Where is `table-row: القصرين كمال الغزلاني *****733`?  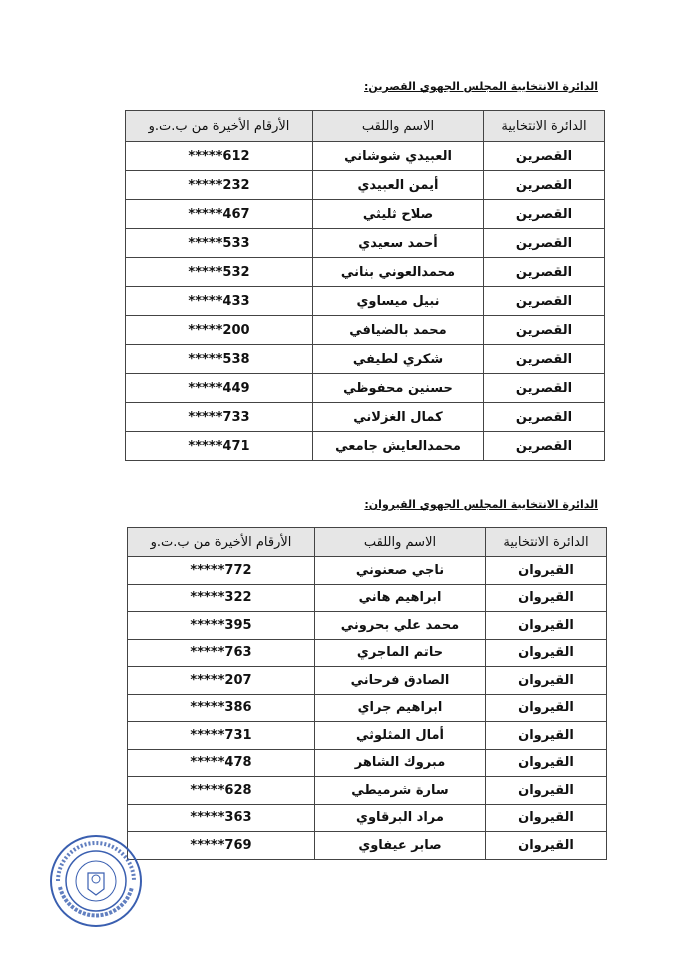
table-row: القصرين كمال الغزلاني *****733 is located at coordinates (365, 417).